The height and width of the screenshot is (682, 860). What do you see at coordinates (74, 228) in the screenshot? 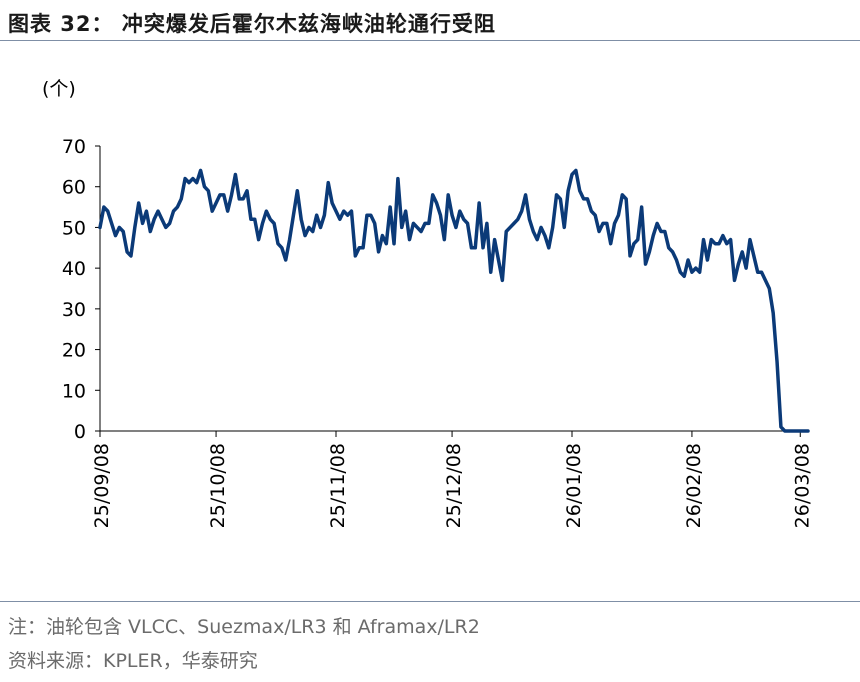
I see `y-tick-label: 50` at bounding box center [74, 228].